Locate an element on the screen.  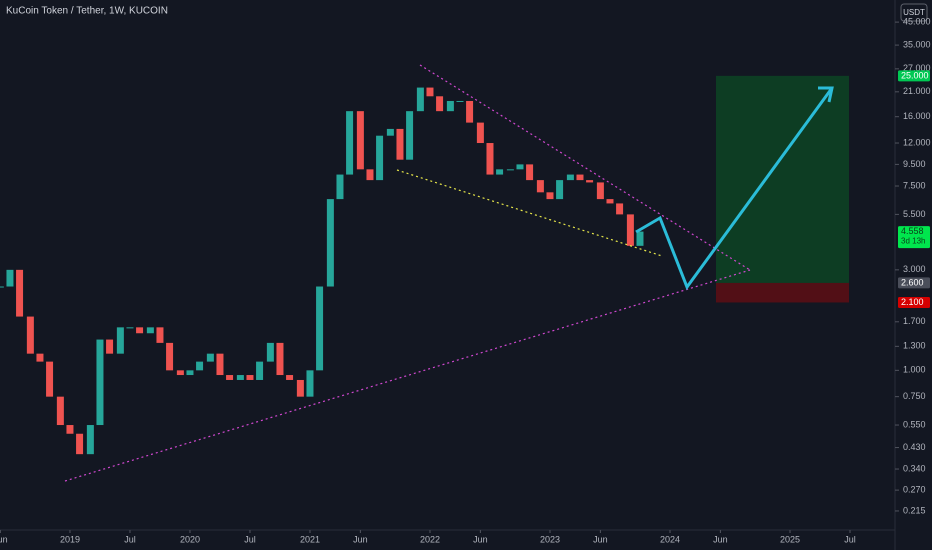
chart-title: KuCoin Token / Tether, 1W, KUCOIN is located at coordinates (87, 11).